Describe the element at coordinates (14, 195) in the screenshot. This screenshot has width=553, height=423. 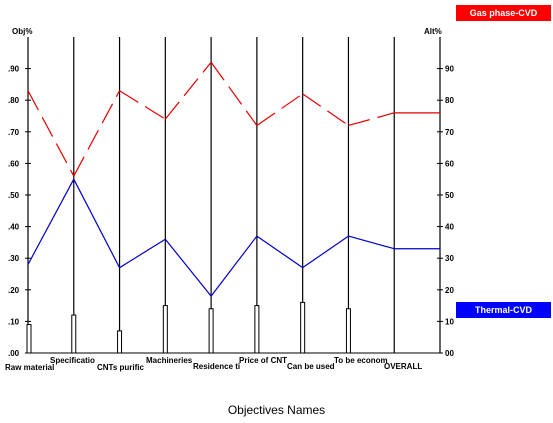
I see `left-tick-label: .50` at that location.